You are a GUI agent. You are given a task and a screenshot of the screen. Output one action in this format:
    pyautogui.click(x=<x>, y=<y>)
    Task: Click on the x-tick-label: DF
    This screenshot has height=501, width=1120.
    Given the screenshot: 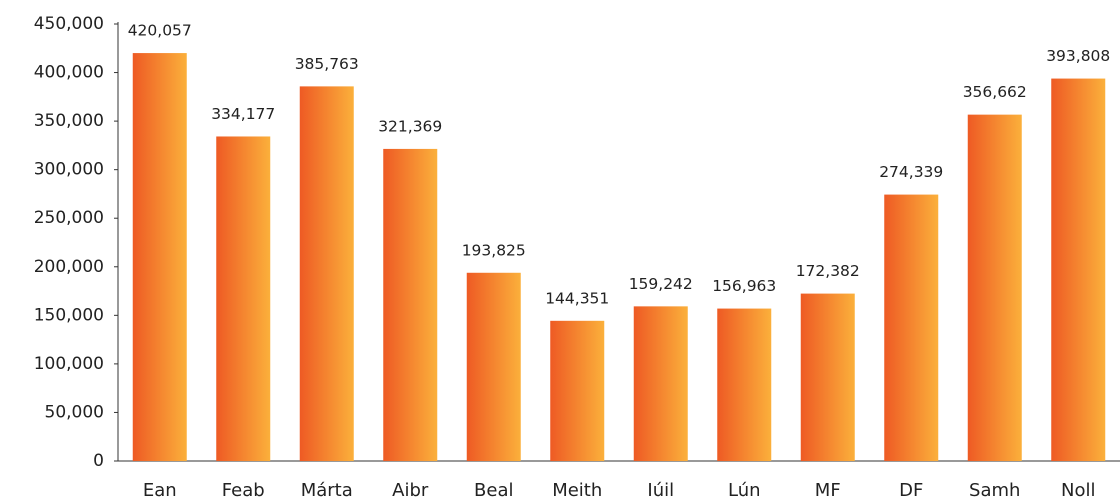 What is the action you would take?
    pyautogui.click(x=911, y=490)
    